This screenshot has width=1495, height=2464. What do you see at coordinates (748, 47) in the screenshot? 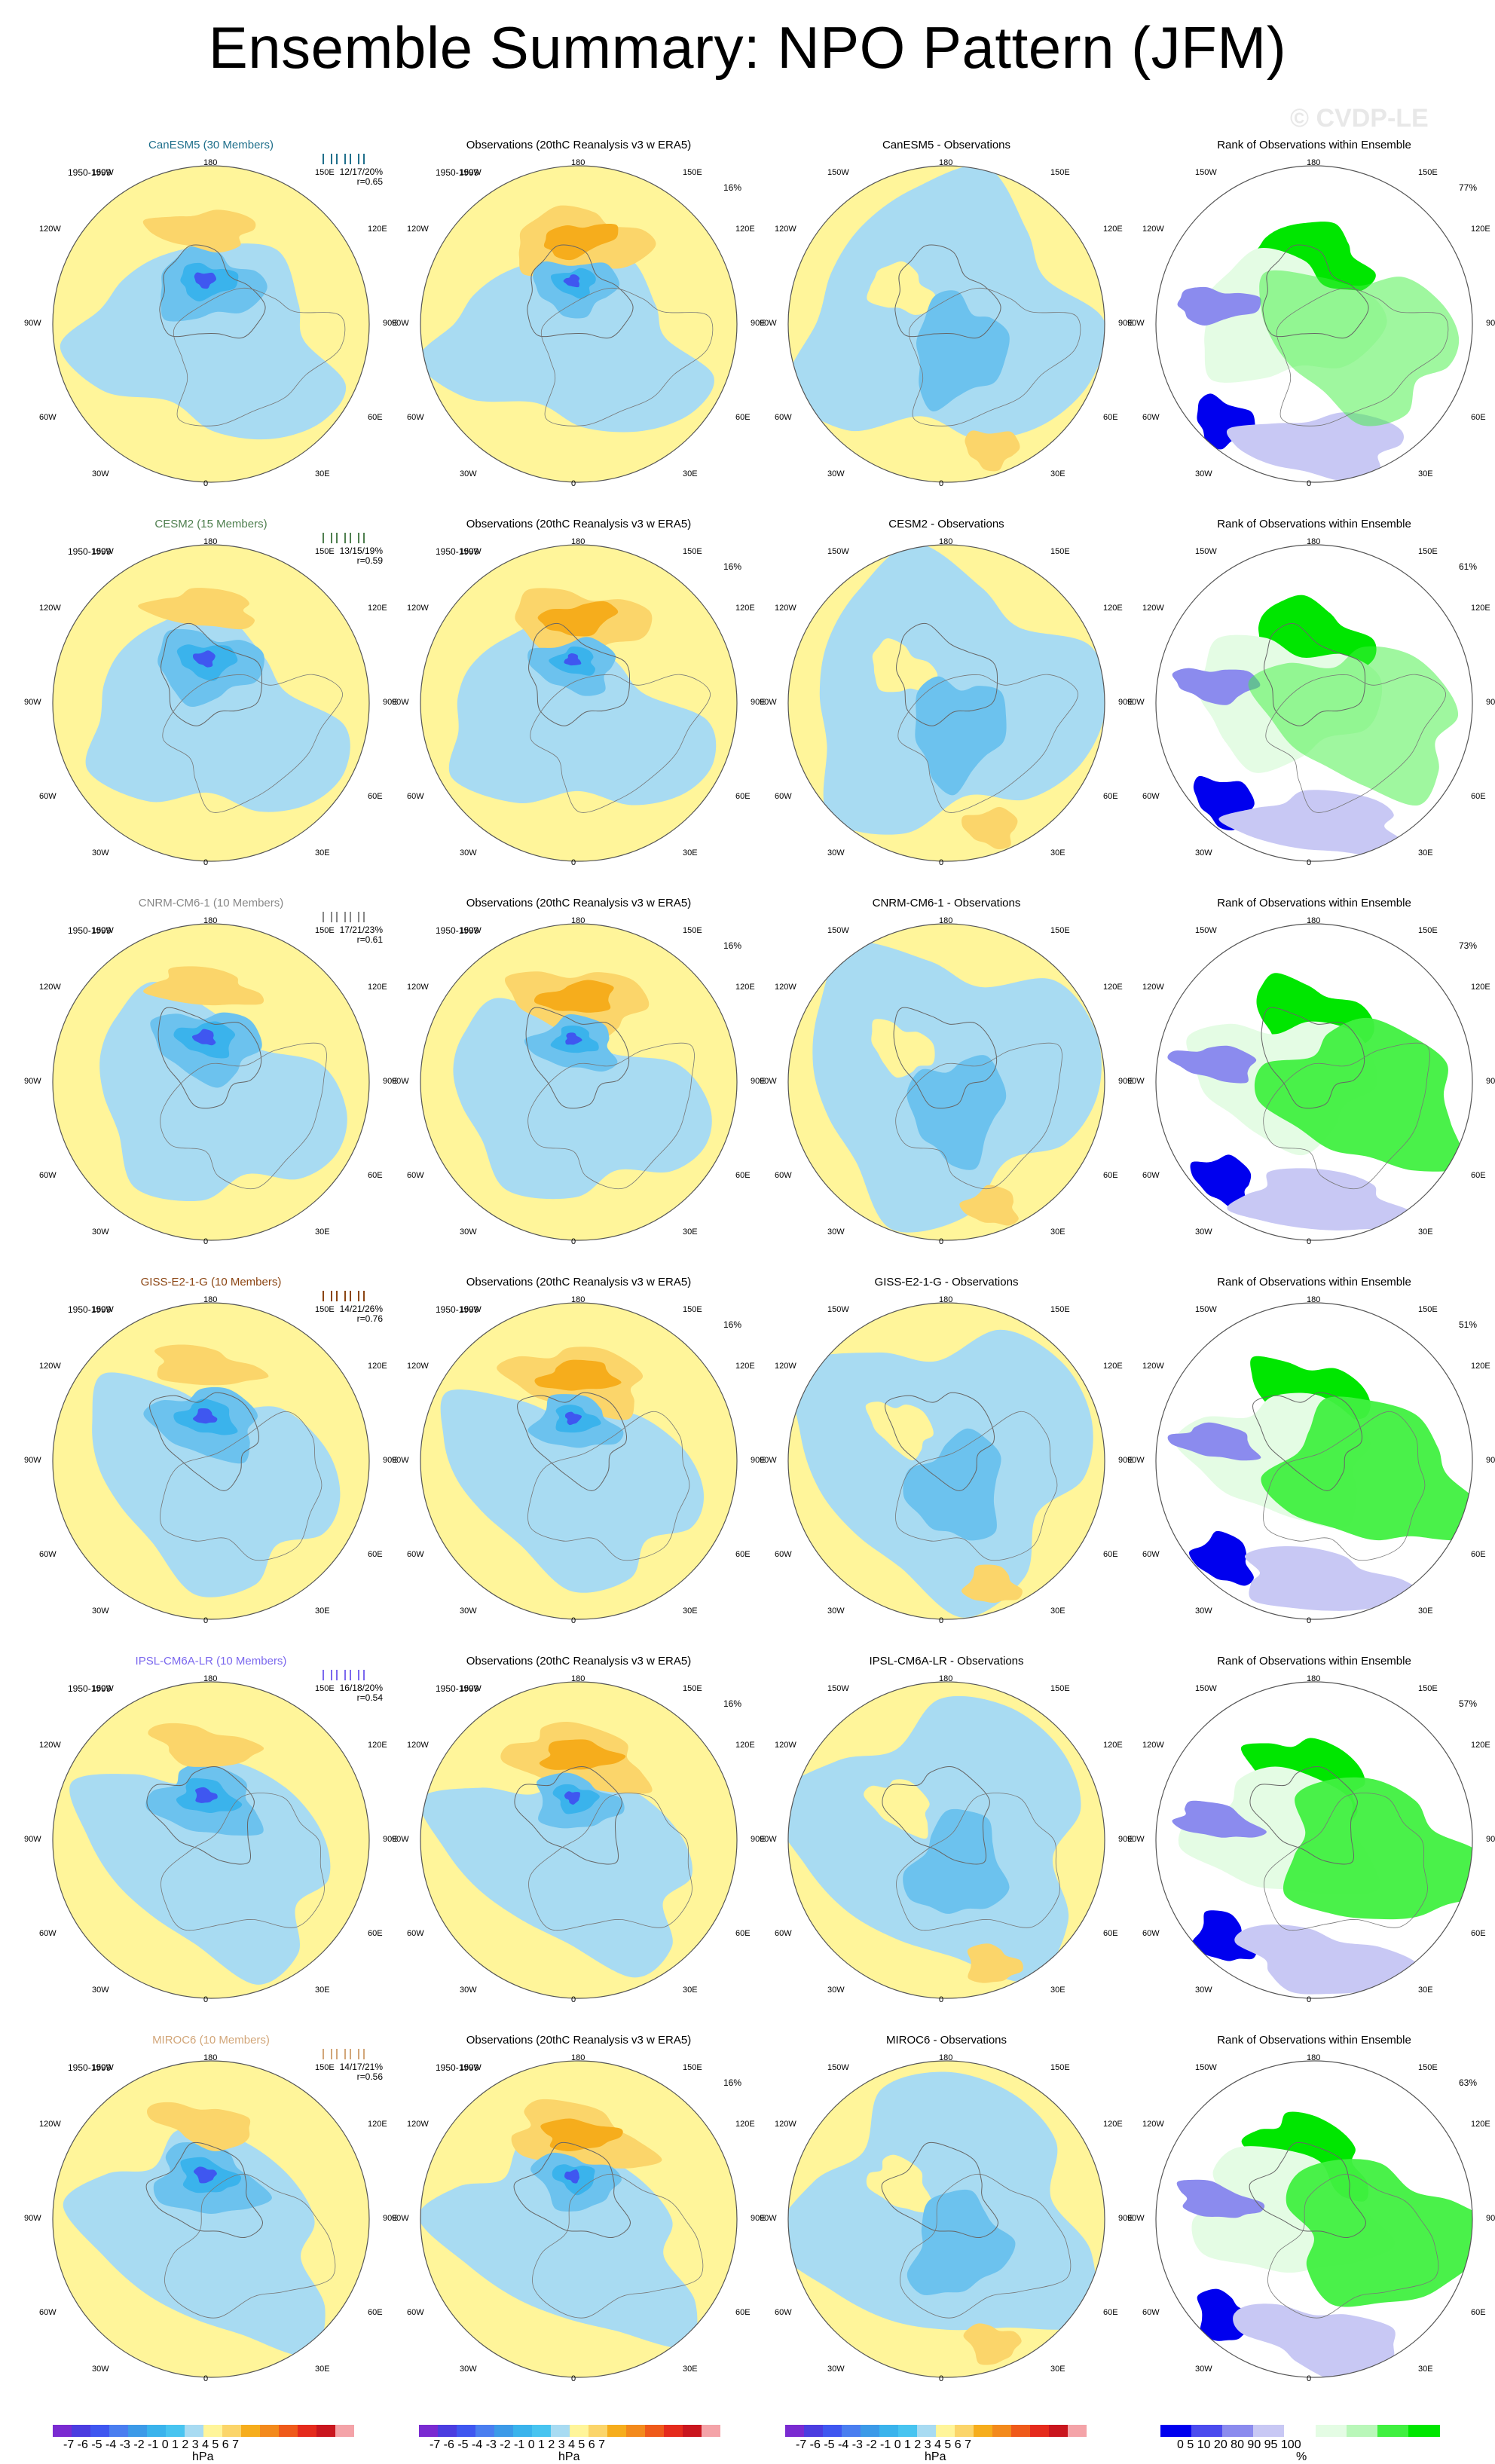
I see `page-title: Ensemble Summary: NPO Pattern (JFM)` at bounding box center [748, 47].